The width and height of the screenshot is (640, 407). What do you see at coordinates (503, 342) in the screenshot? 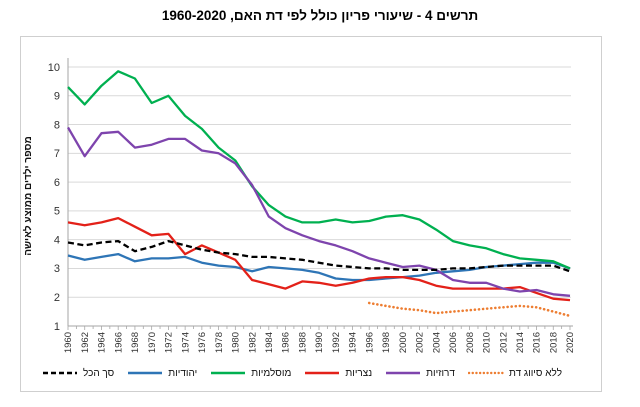
I see `svg-text: 2012` at bounding box center [503, 342].